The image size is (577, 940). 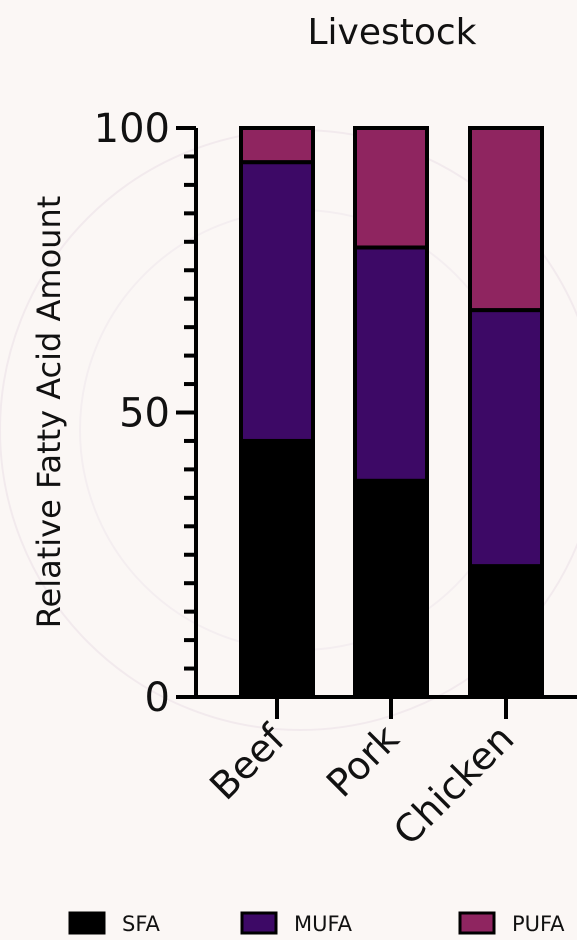 What do you see at coordinates (538, 924) in the screenshot?
I see `legend-label-pufa: PUFA` at bounding box center [538, 924].